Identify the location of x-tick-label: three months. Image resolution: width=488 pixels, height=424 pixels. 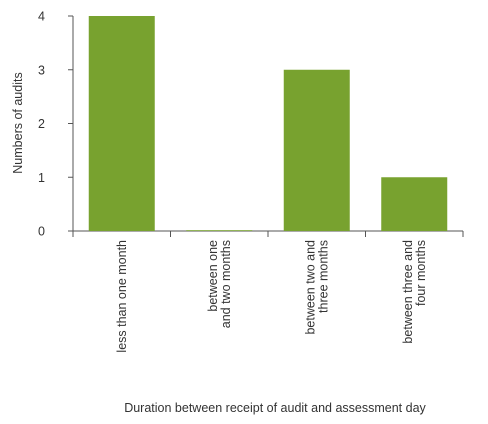
(323, 276).